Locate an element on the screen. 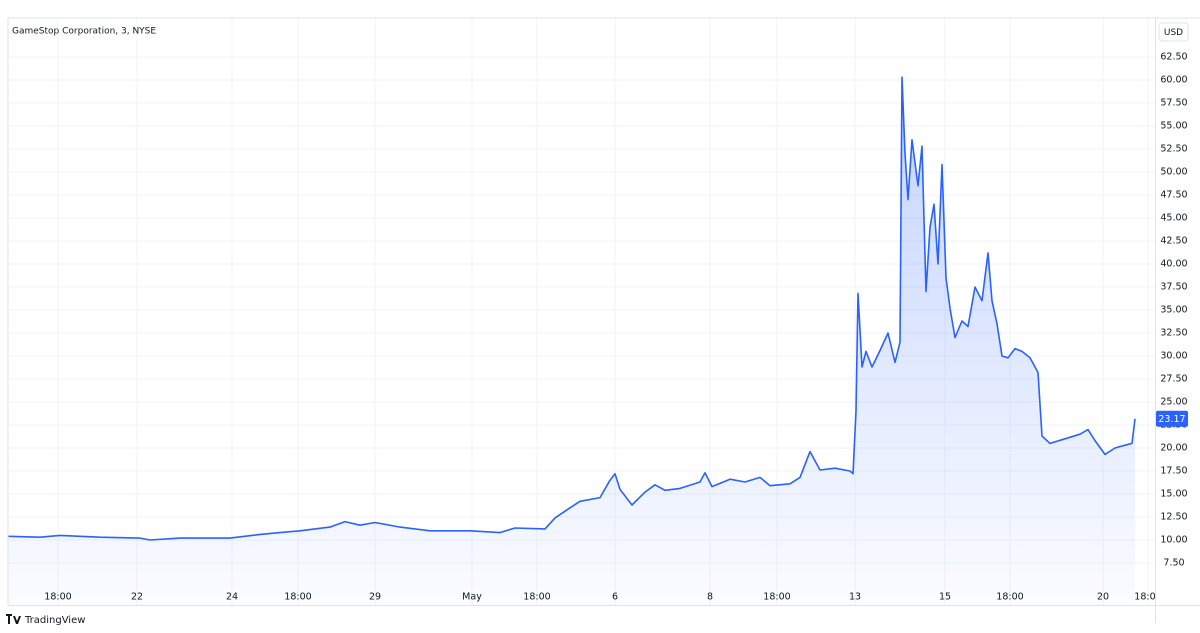  x-tick-label: 20 is located at coordinates (1103, 597).